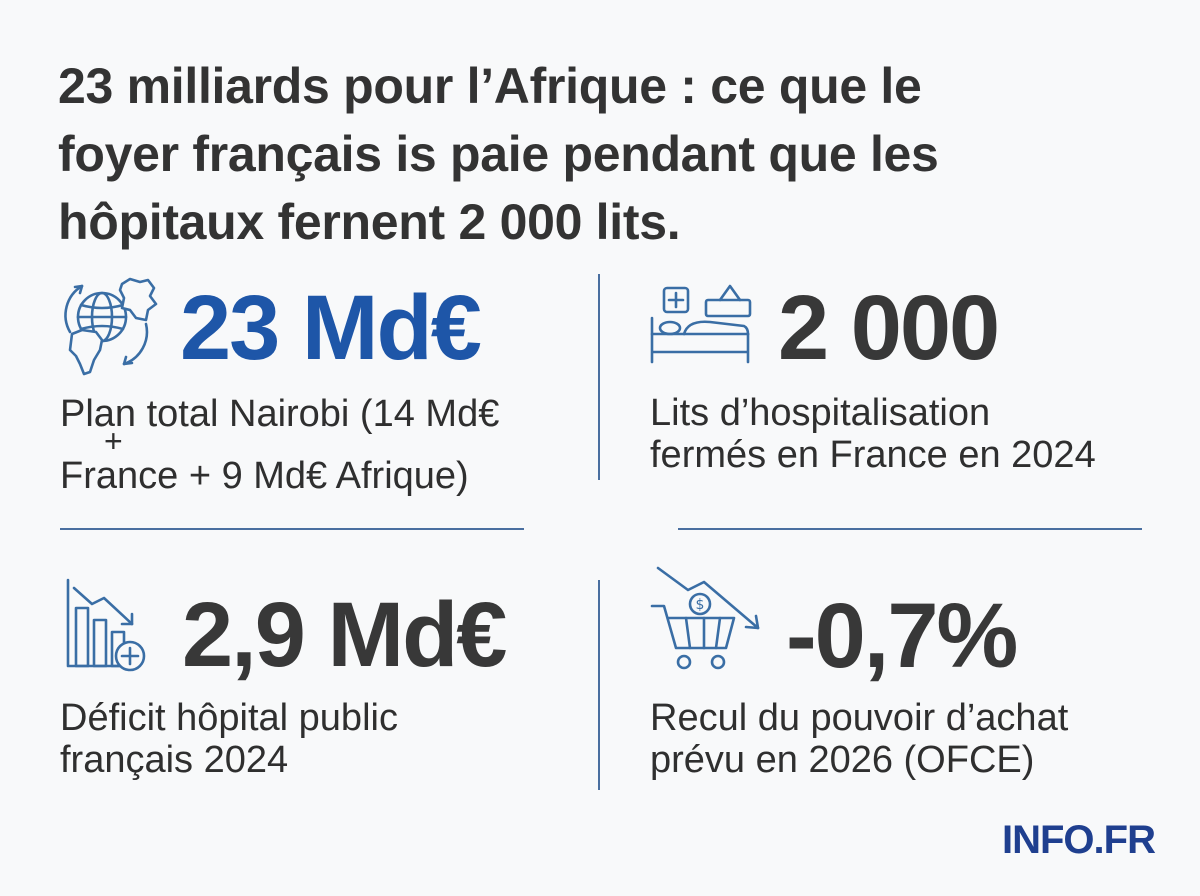 The height and width of the screenshot is (896, 1200). What do you see at coordinates (109, 628) in the screenshot?
I see `declining-chart-medical-icon` at bounding box center [109, 628].